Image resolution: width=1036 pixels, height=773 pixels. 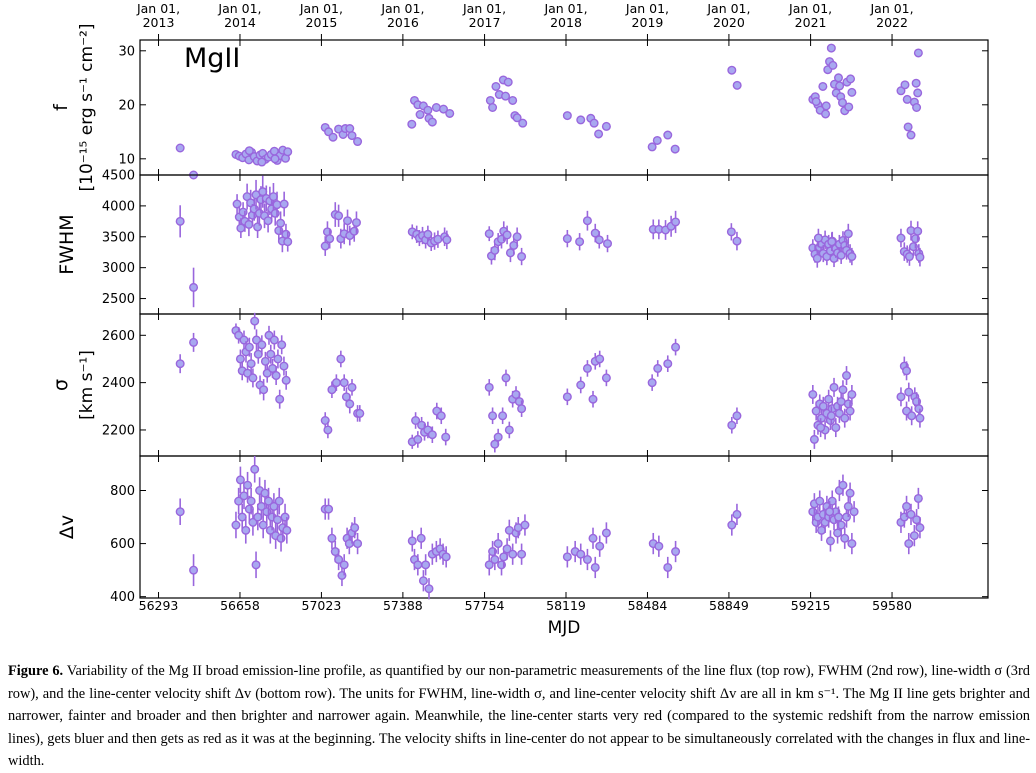 What do you see at coordinates (159, 22) in the screenshot?
I see `top-year-label: 2013` at bounding box center [159, 22].